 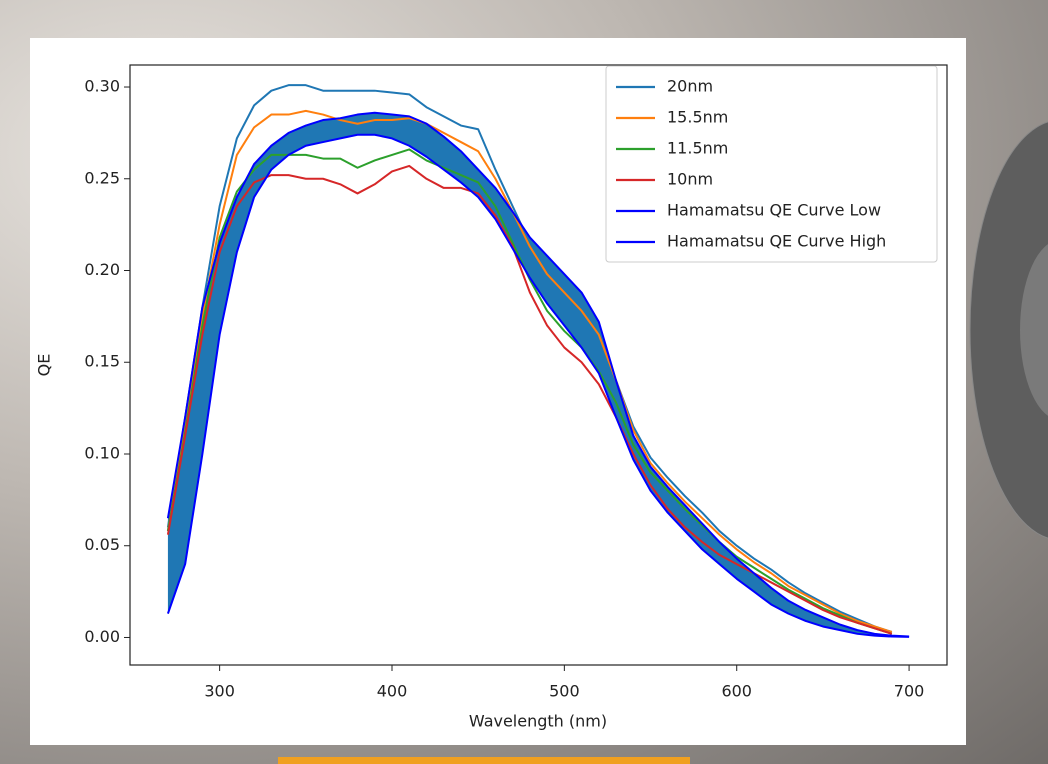 What do you see at coordinates (690, 179) in the screenshot?
I see `legend-label: 10nm` at bounding box center [690, 179].